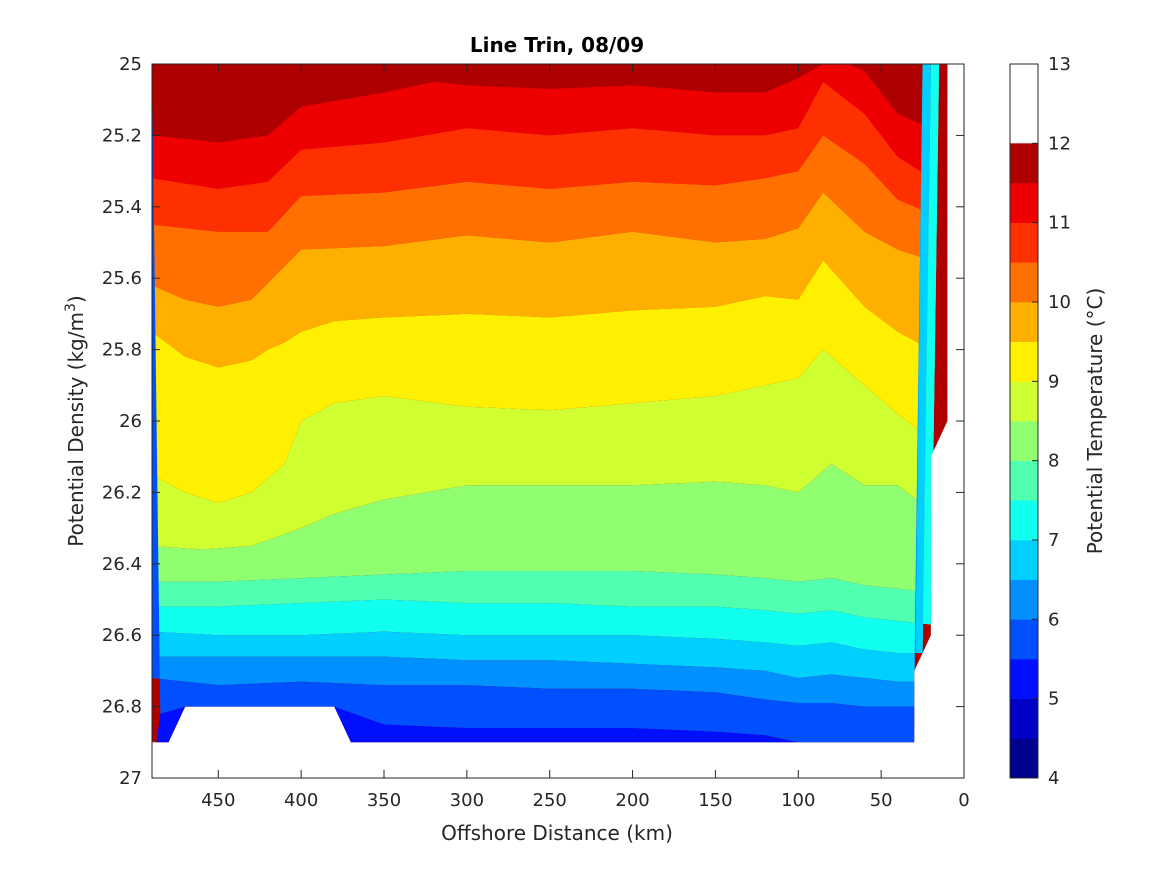 The height and width of the screenshot is (875, 1167). What do you see at coordinates (1053, 540) in the screenshot?
I see `colorbar-tick-label: 7` at bounding box center [1053, 540].